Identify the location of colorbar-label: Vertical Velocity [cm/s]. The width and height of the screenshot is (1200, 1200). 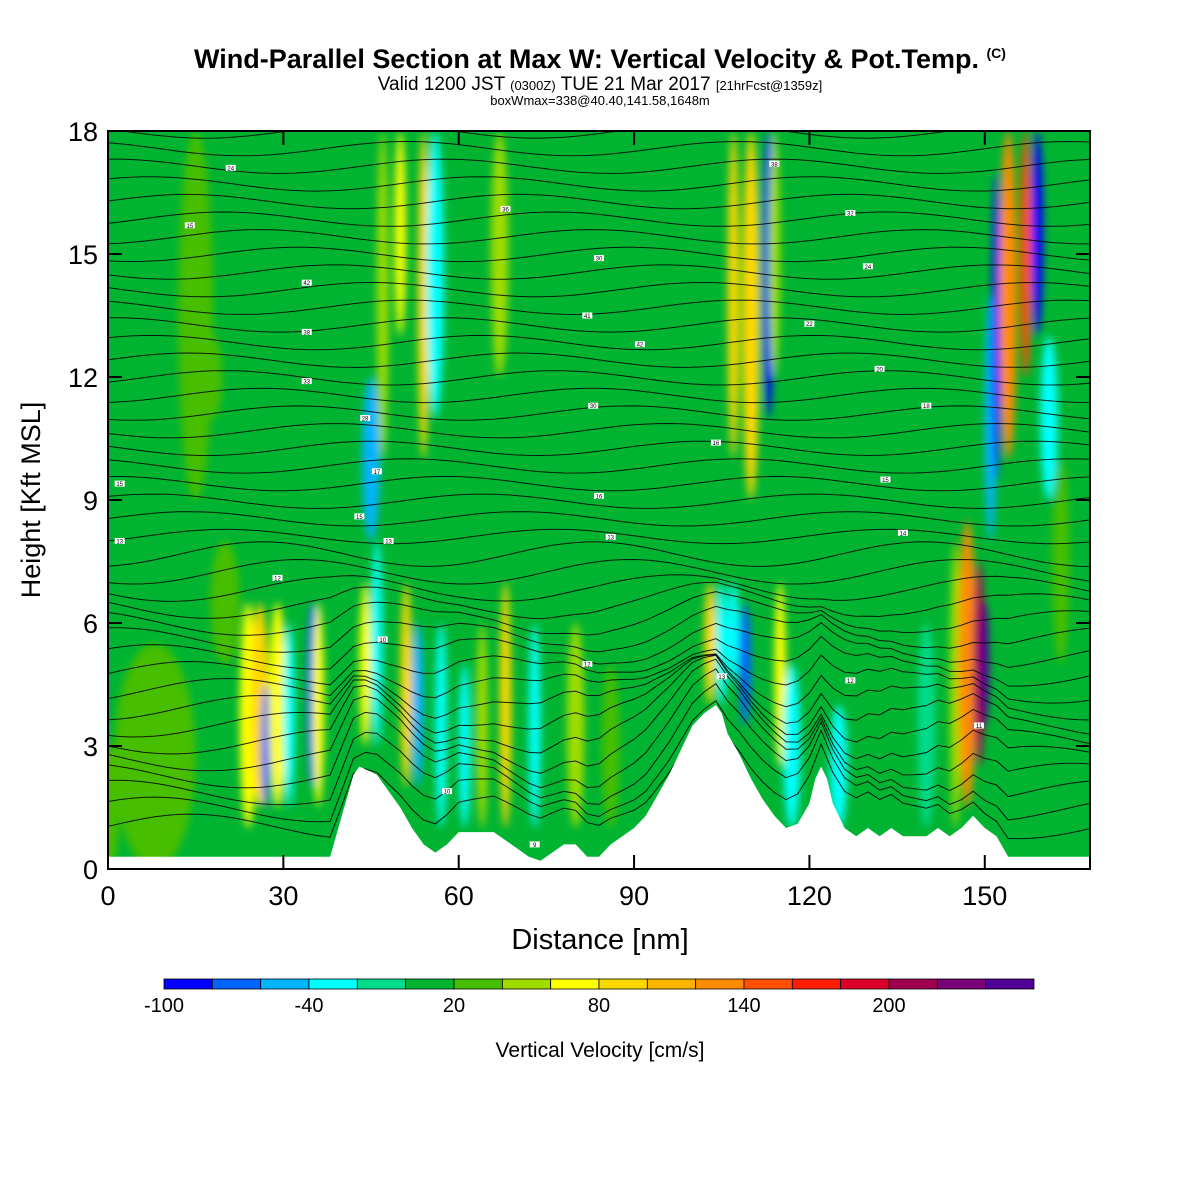
(600, 1050).